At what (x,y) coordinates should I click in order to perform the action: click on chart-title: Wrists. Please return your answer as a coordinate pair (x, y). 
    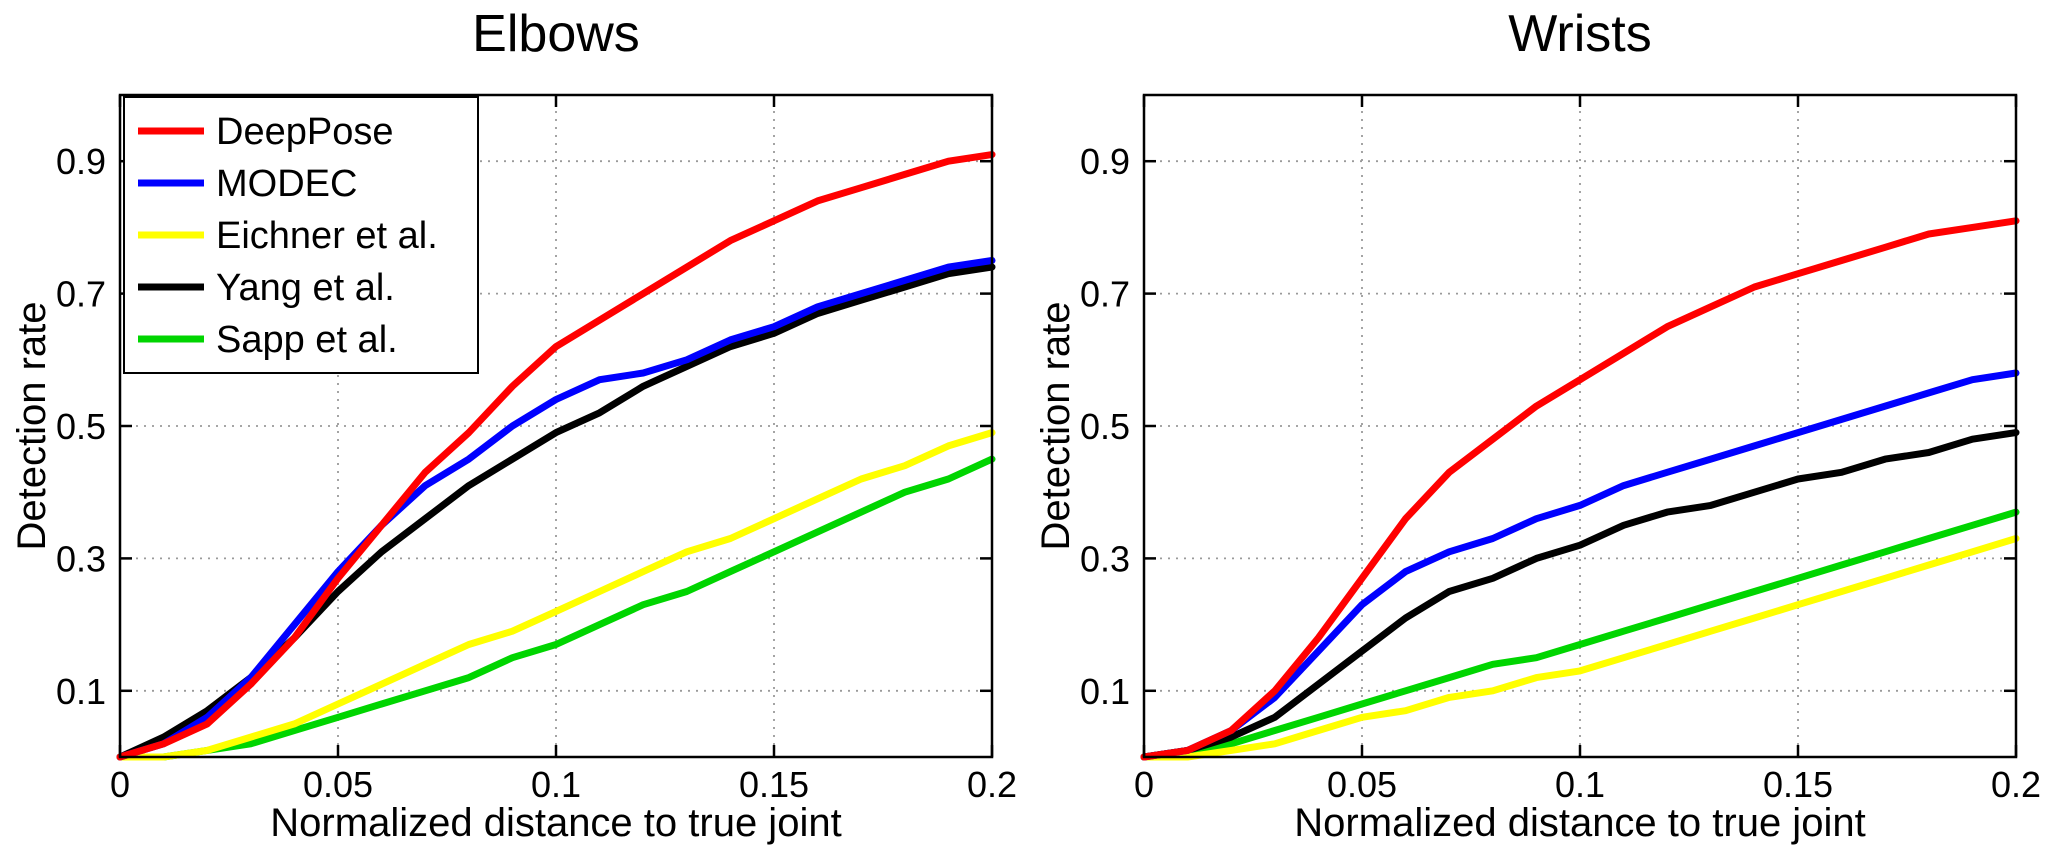
    Looking at the image, I should click on (1580, 34).